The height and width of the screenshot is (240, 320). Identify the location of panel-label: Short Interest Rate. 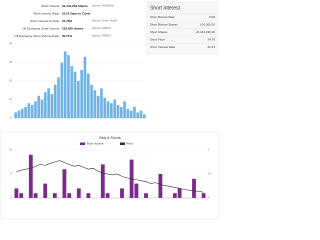
(163, 47).